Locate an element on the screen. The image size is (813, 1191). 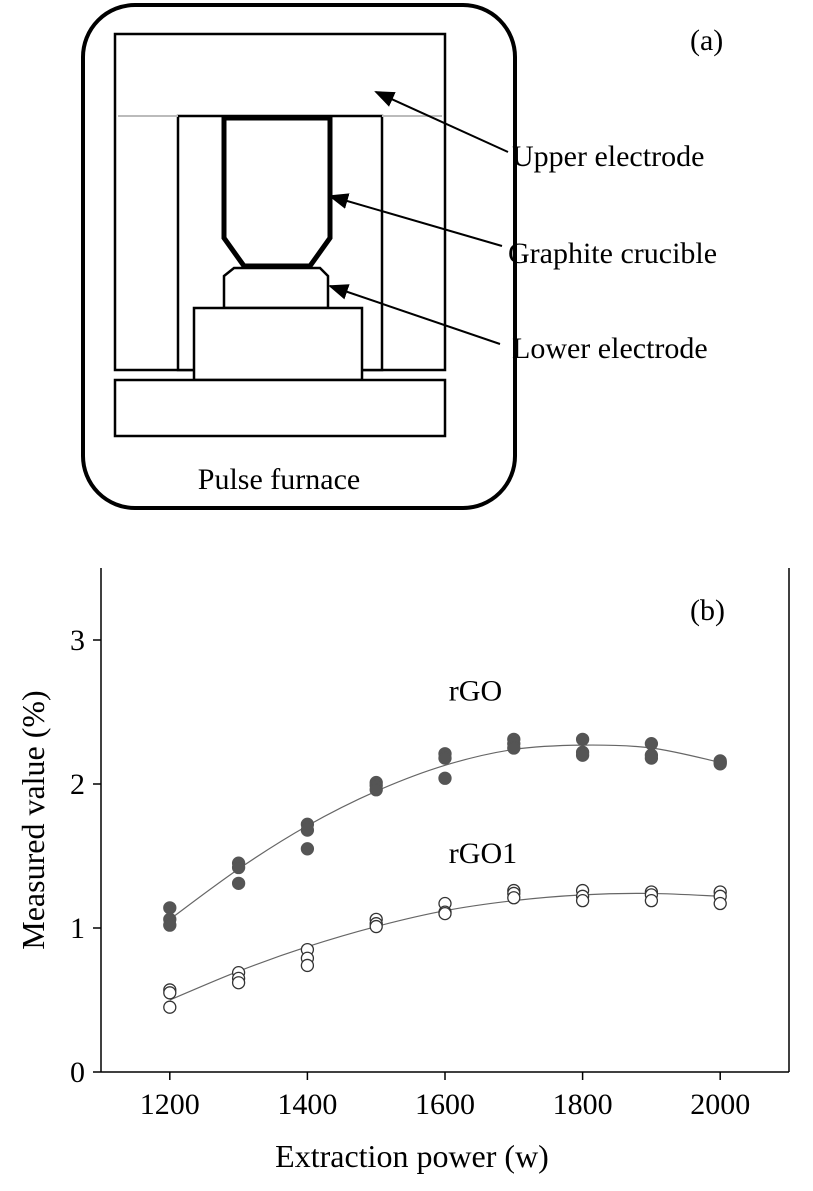
y-tick-label: 0 is located at coordinates (77, 1072).